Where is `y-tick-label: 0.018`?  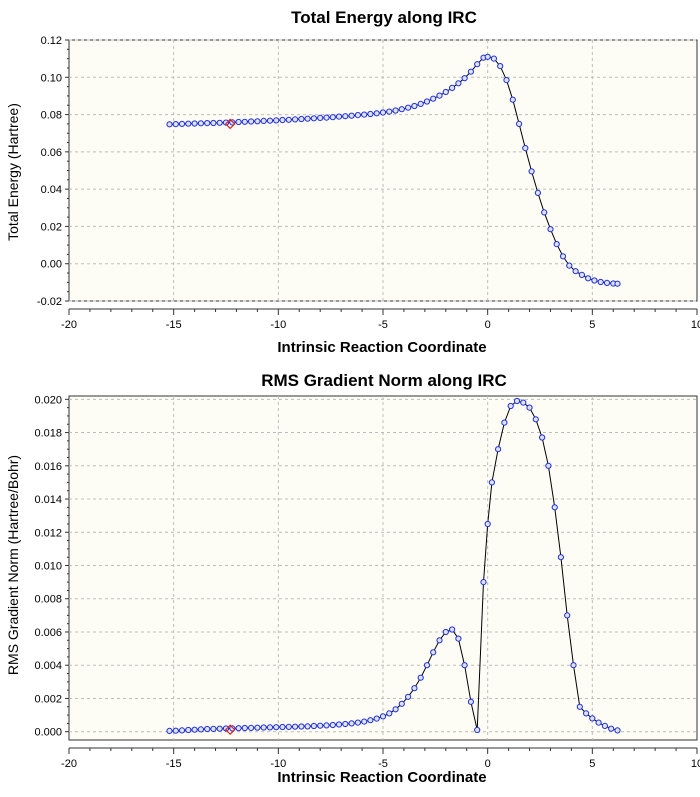
y-tick-label: 0.018 is located at coordinates (48, 434).